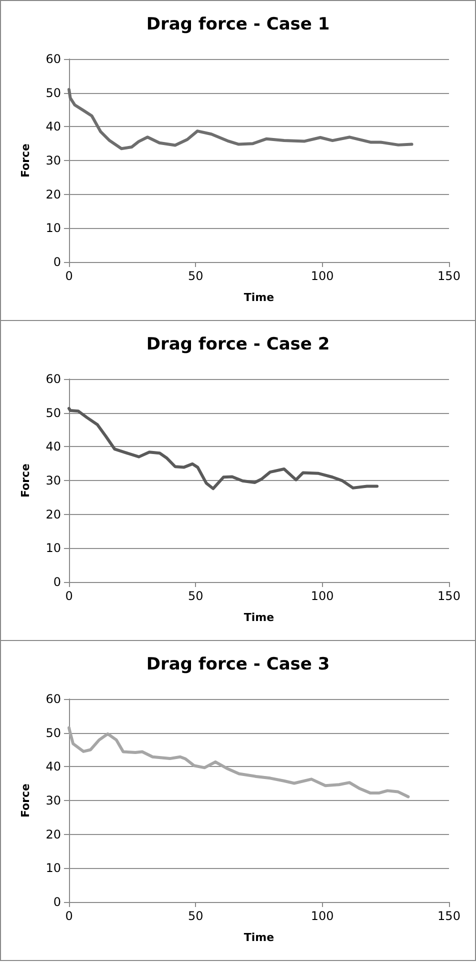 Image resolution: width=476 pixels, height=964 pixels. What do you see at coordinates (238, 664) in the screenshot?
I see `chart-title: Drag force - Case 3` at bounding box center [238, 664].